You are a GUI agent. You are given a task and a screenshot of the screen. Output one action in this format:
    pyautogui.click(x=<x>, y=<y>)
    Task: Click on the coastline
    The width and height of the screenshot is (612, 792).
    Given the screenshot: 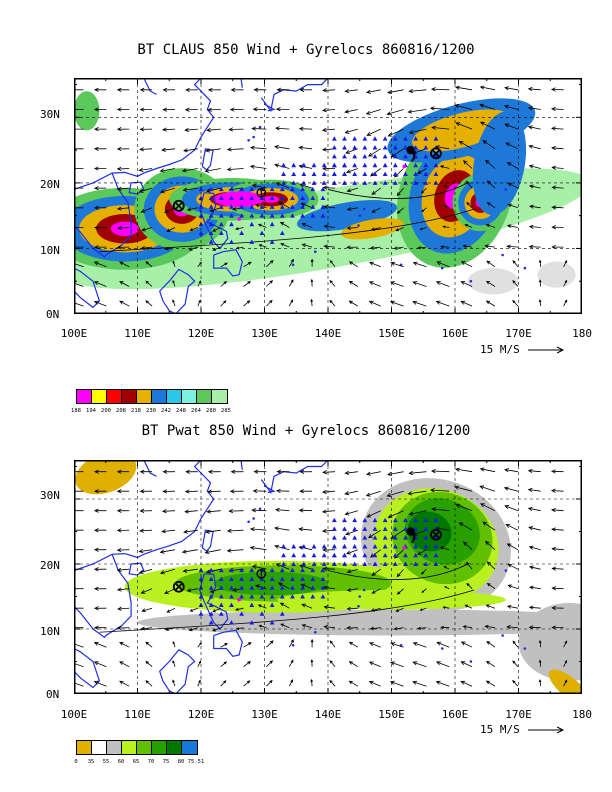 What is the action you would take?
    pyautogui.click(x=177, y=291)
    